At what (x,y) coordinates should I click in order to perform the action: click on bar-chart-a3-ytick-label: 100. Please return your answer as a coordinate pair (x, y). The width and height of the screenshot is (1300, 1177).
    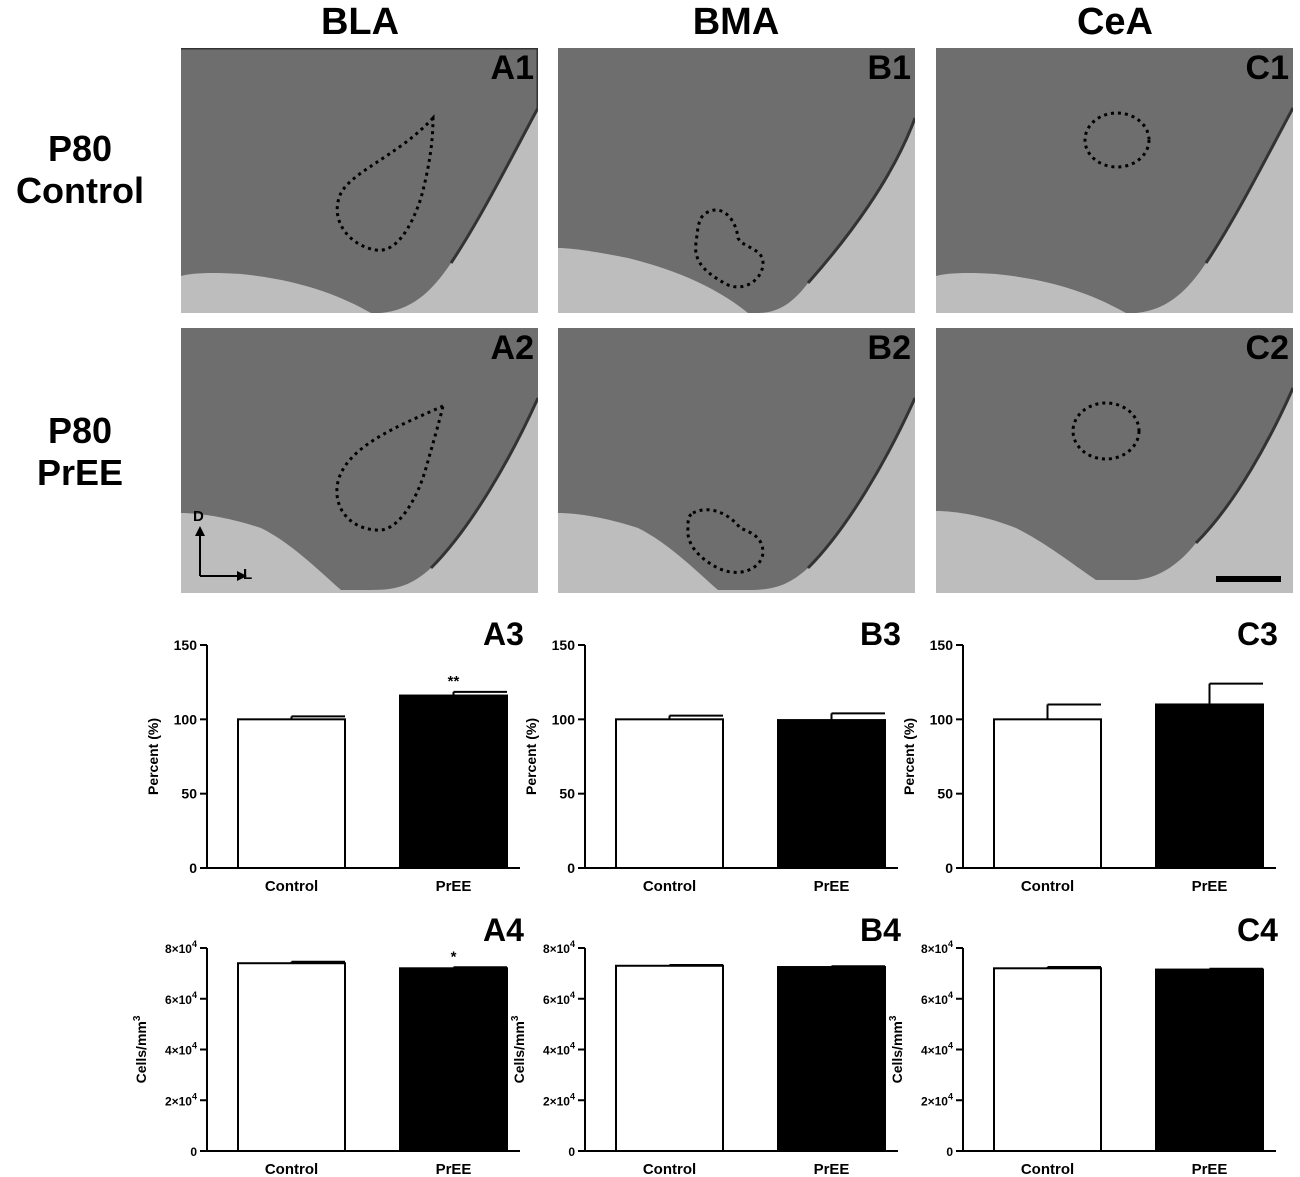
    Looking at the image, I should click on (186, 719).